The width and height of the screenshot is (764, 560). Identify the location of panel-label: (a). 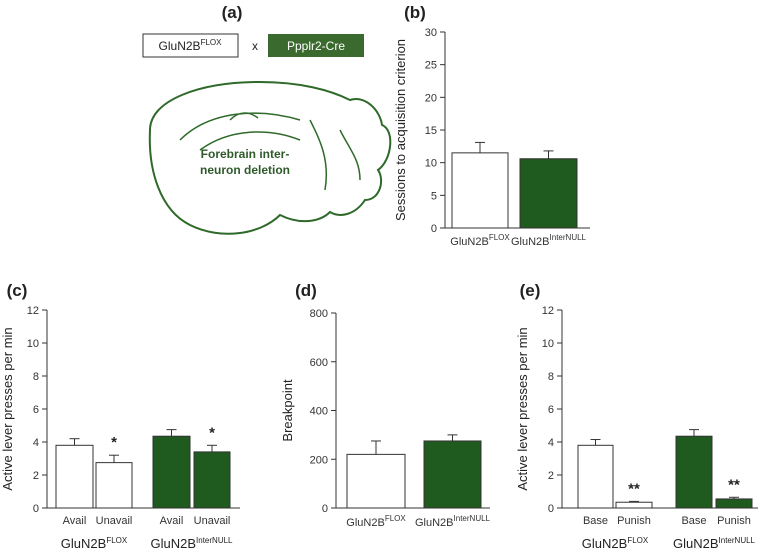
(232, 12).